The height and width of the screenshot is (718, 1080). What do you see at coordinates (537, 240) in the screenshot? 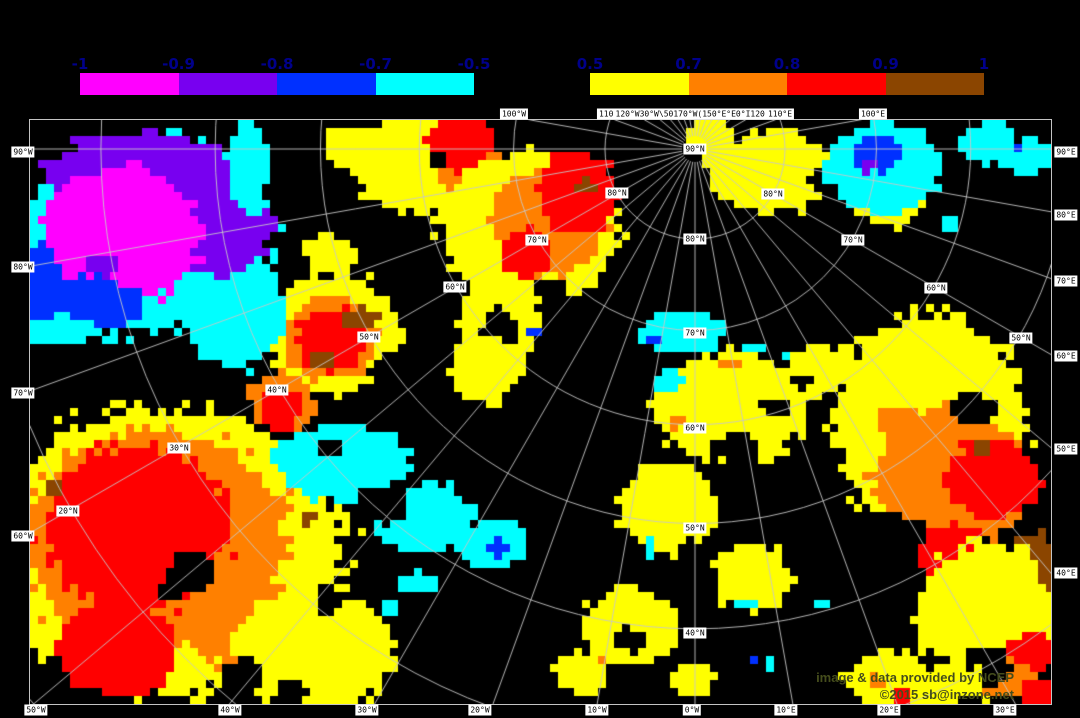
I see `lat-label-west: 70°N` at bounding box center [537, 240].